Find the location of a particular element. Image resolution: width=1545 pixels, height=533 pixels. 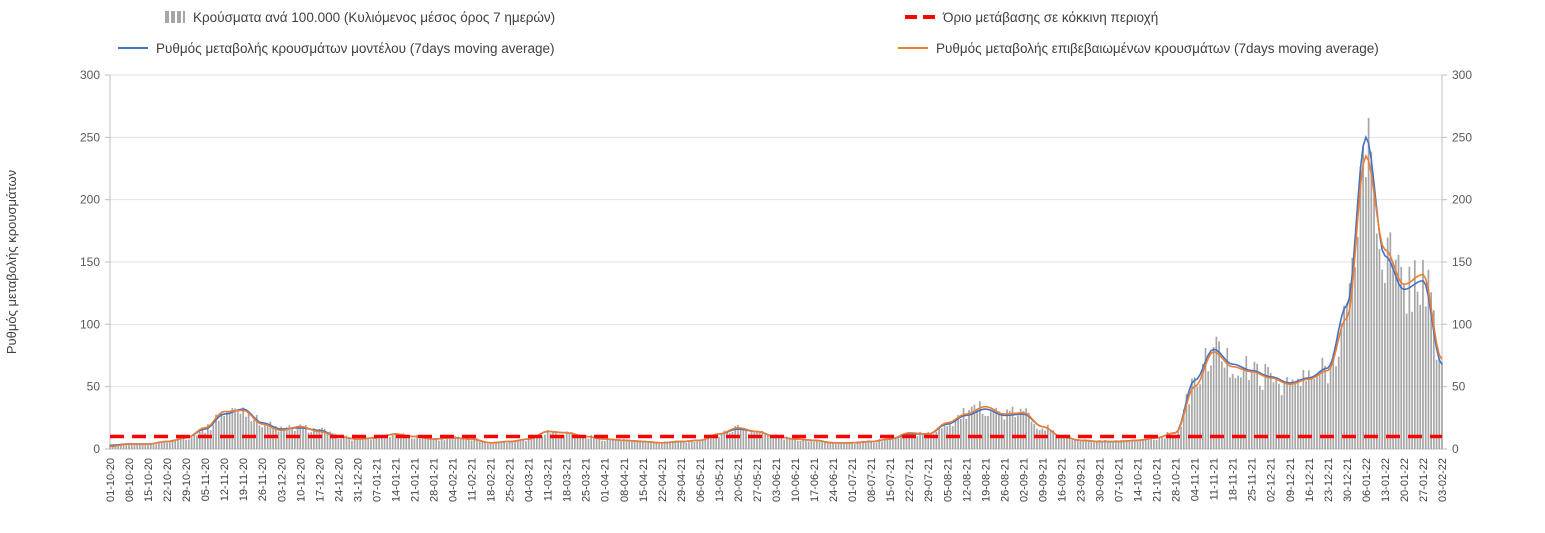

x-tick-label: 20-05-21 is located at coordinates (739, 480).